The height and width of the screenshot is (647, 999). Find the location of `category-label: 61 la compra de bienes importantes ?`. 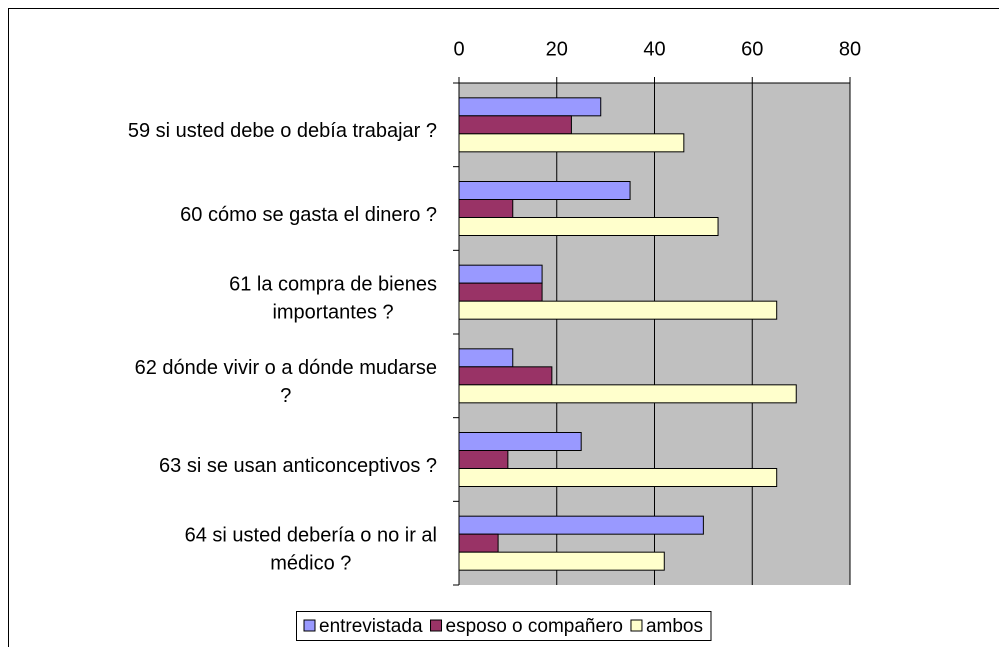

category-label: 61 la compra de bienes importantes ? is located at coordinates (333, 298).